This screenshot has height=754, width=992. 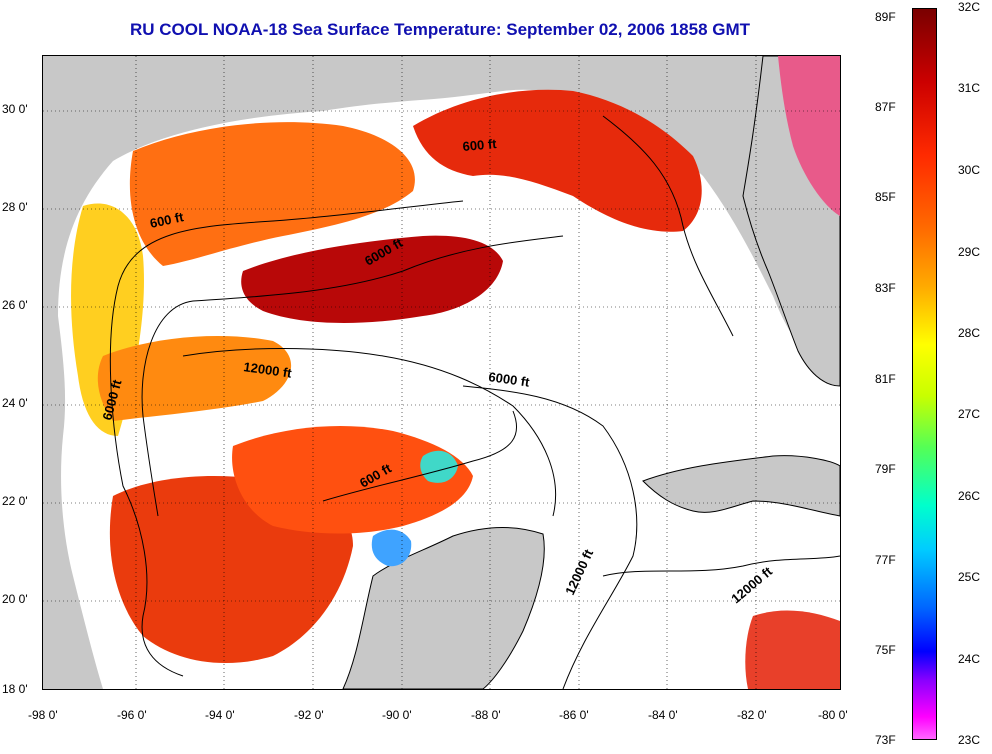 What do you see at coordinates (969, 577) in the screenshot?
I see `colorbar-celsius-label: 25C` at bounding box center [969, 577].